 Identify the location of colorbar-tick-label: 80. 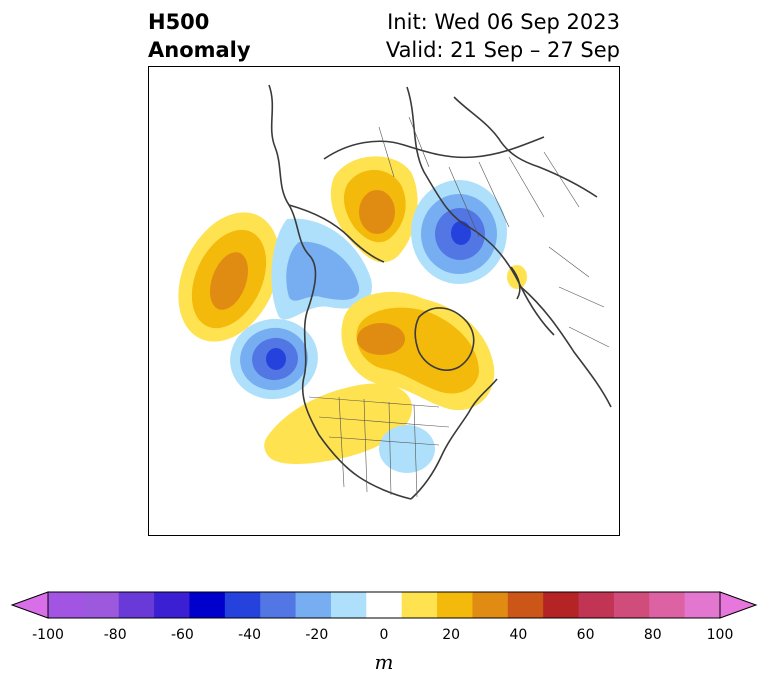
(652, 635).